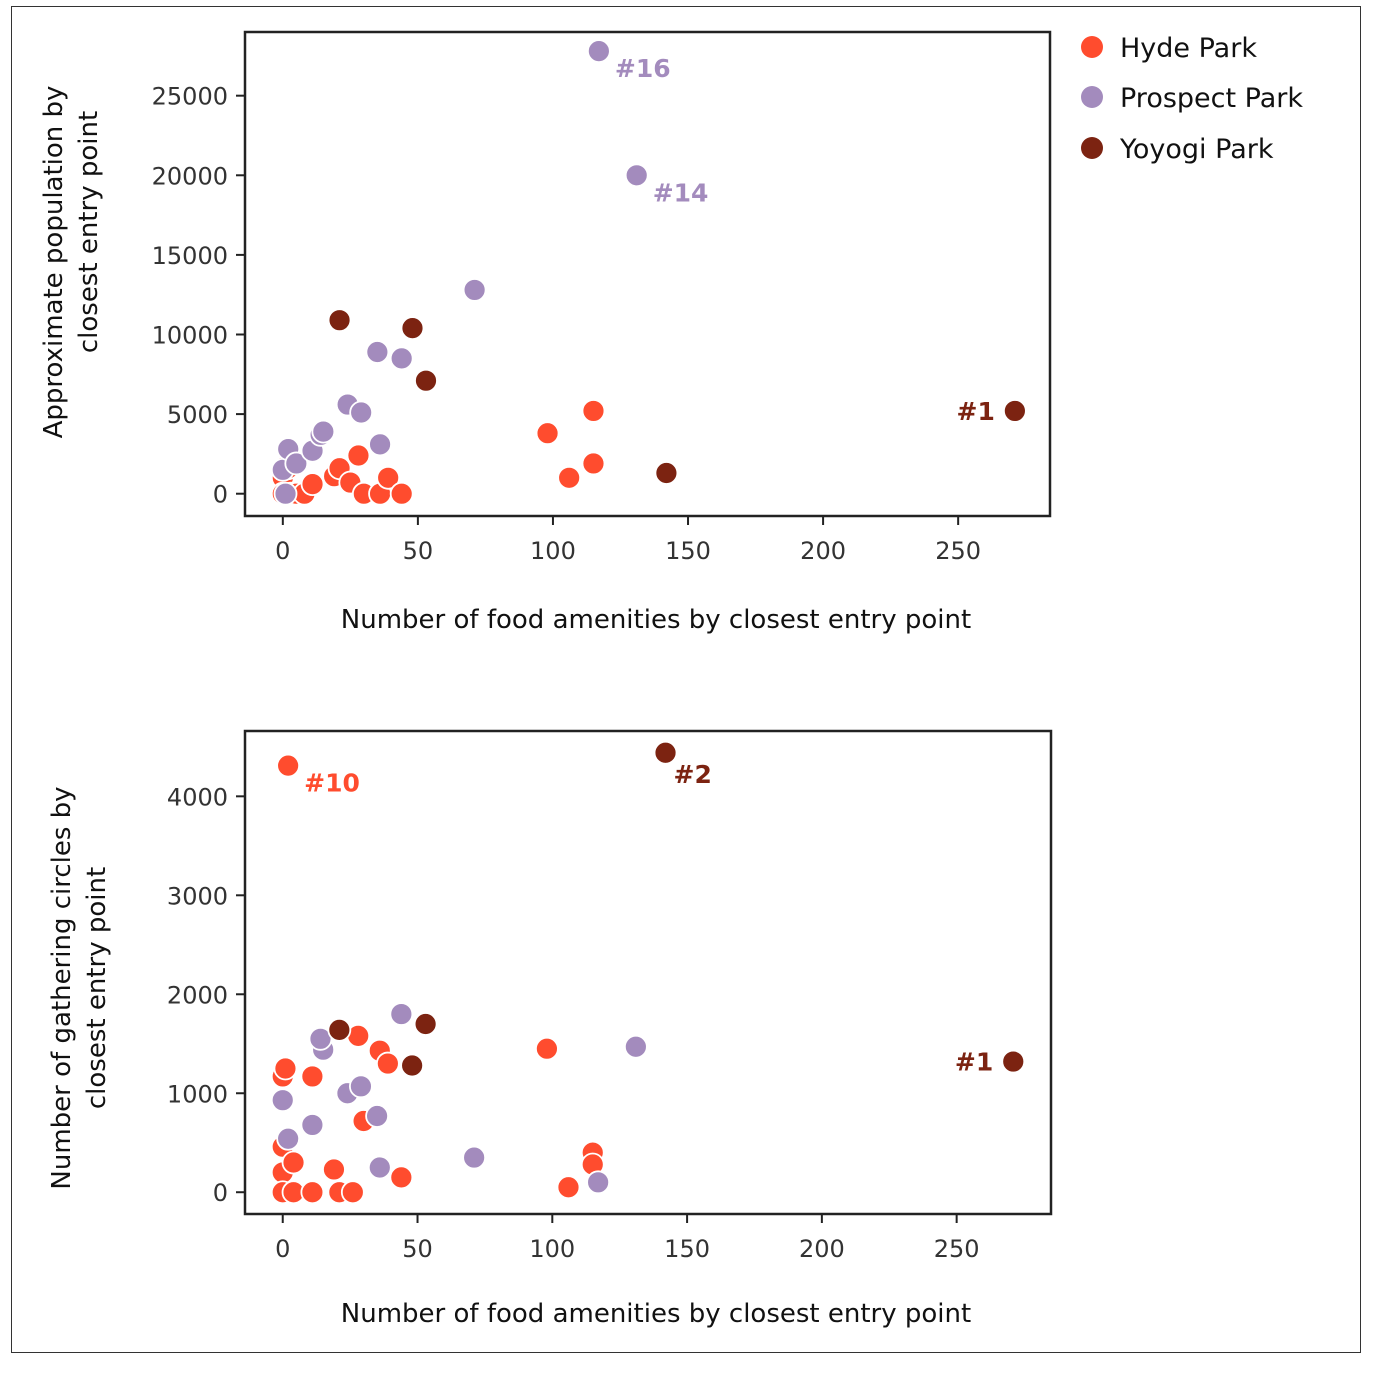  Describe the element at coordinates (1092, 47) in the screenshot. I see `legend-marker-hyde-park` at that location.